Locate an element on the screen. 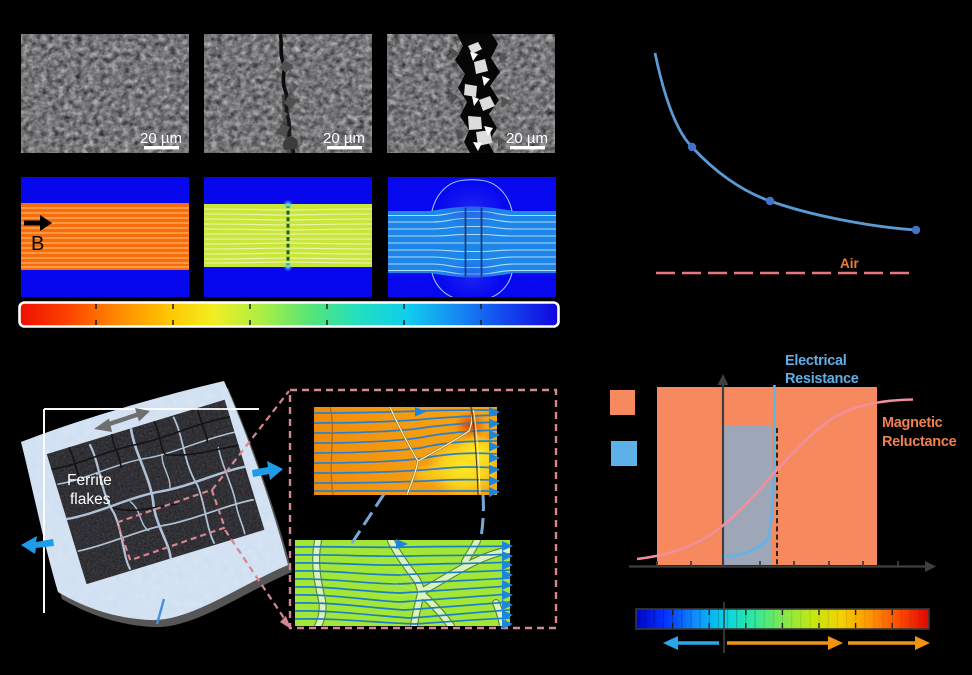  svg-text: flakes is located at coordinates (90, 499).